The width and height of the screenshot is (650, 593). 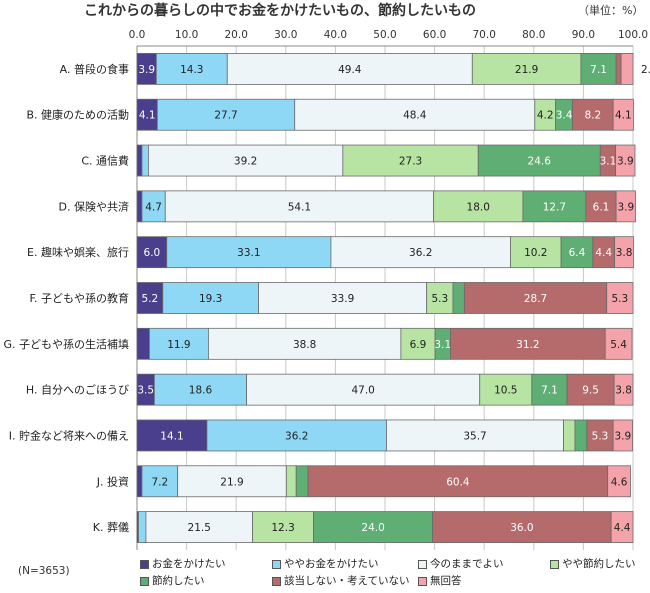 I want to click on legend-label: 節約したい, so click(x=178, y=581).